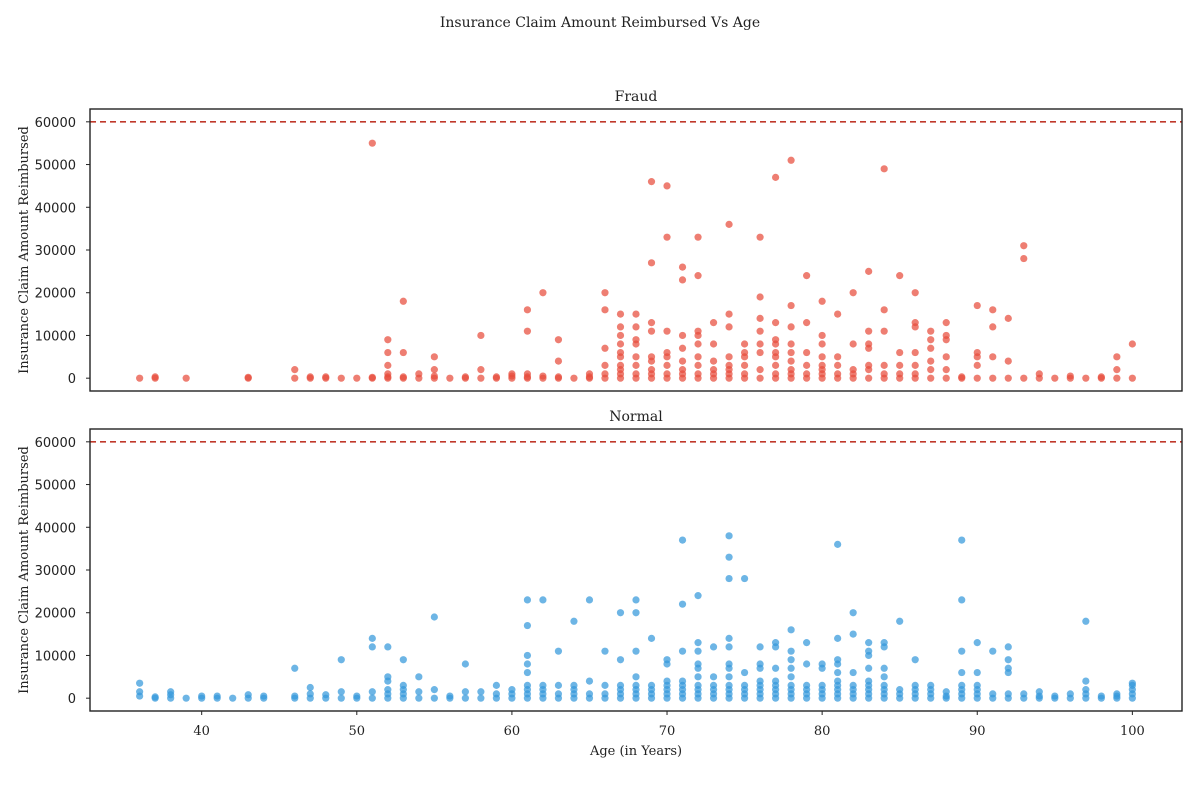  Describe the element at coordinates (512, 731) in the screenshot. I see `x-tick-label: 60` at that location.